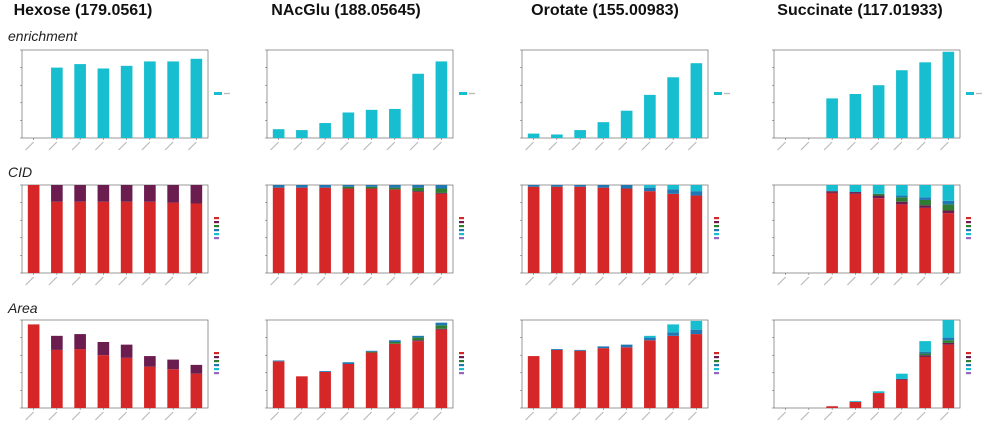 Image resolution: width=982 pixels, height=430 pixels. I want to click on row-label-cid: CID, so click(20, 172).